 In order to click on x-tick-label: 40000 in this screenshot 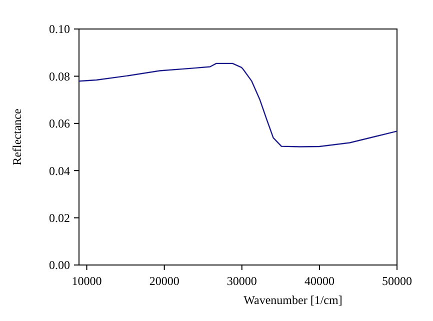, I will do `click(319, 281)`.